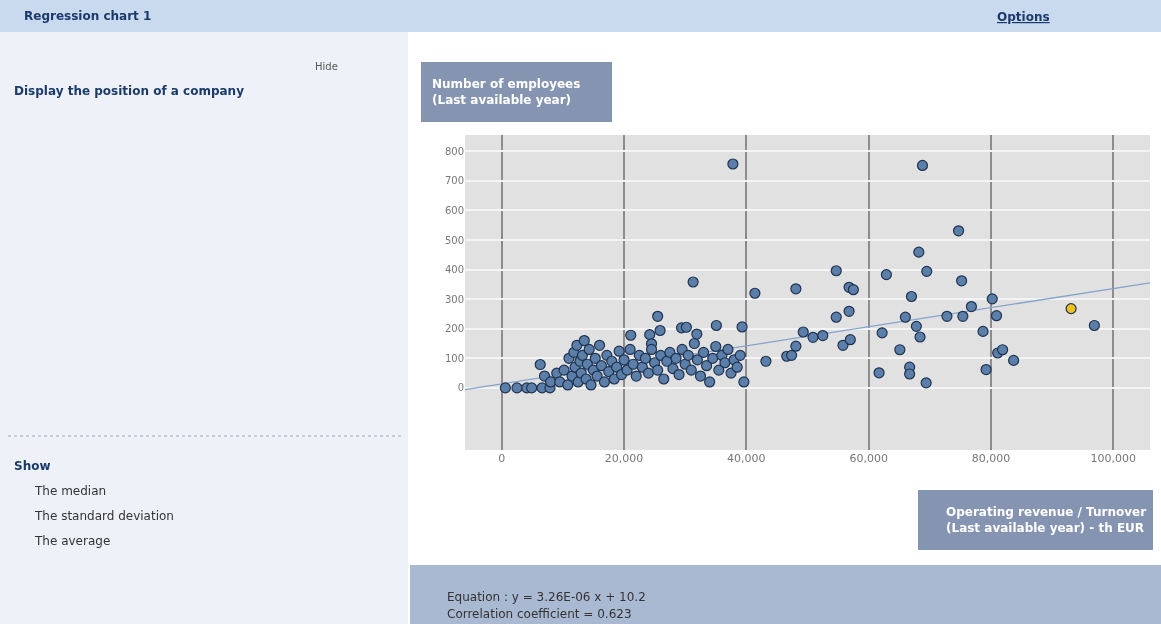 The width and height of the screenshot is (1161, 624). I want to click on text: Regression chart 1, so click(88, 16).